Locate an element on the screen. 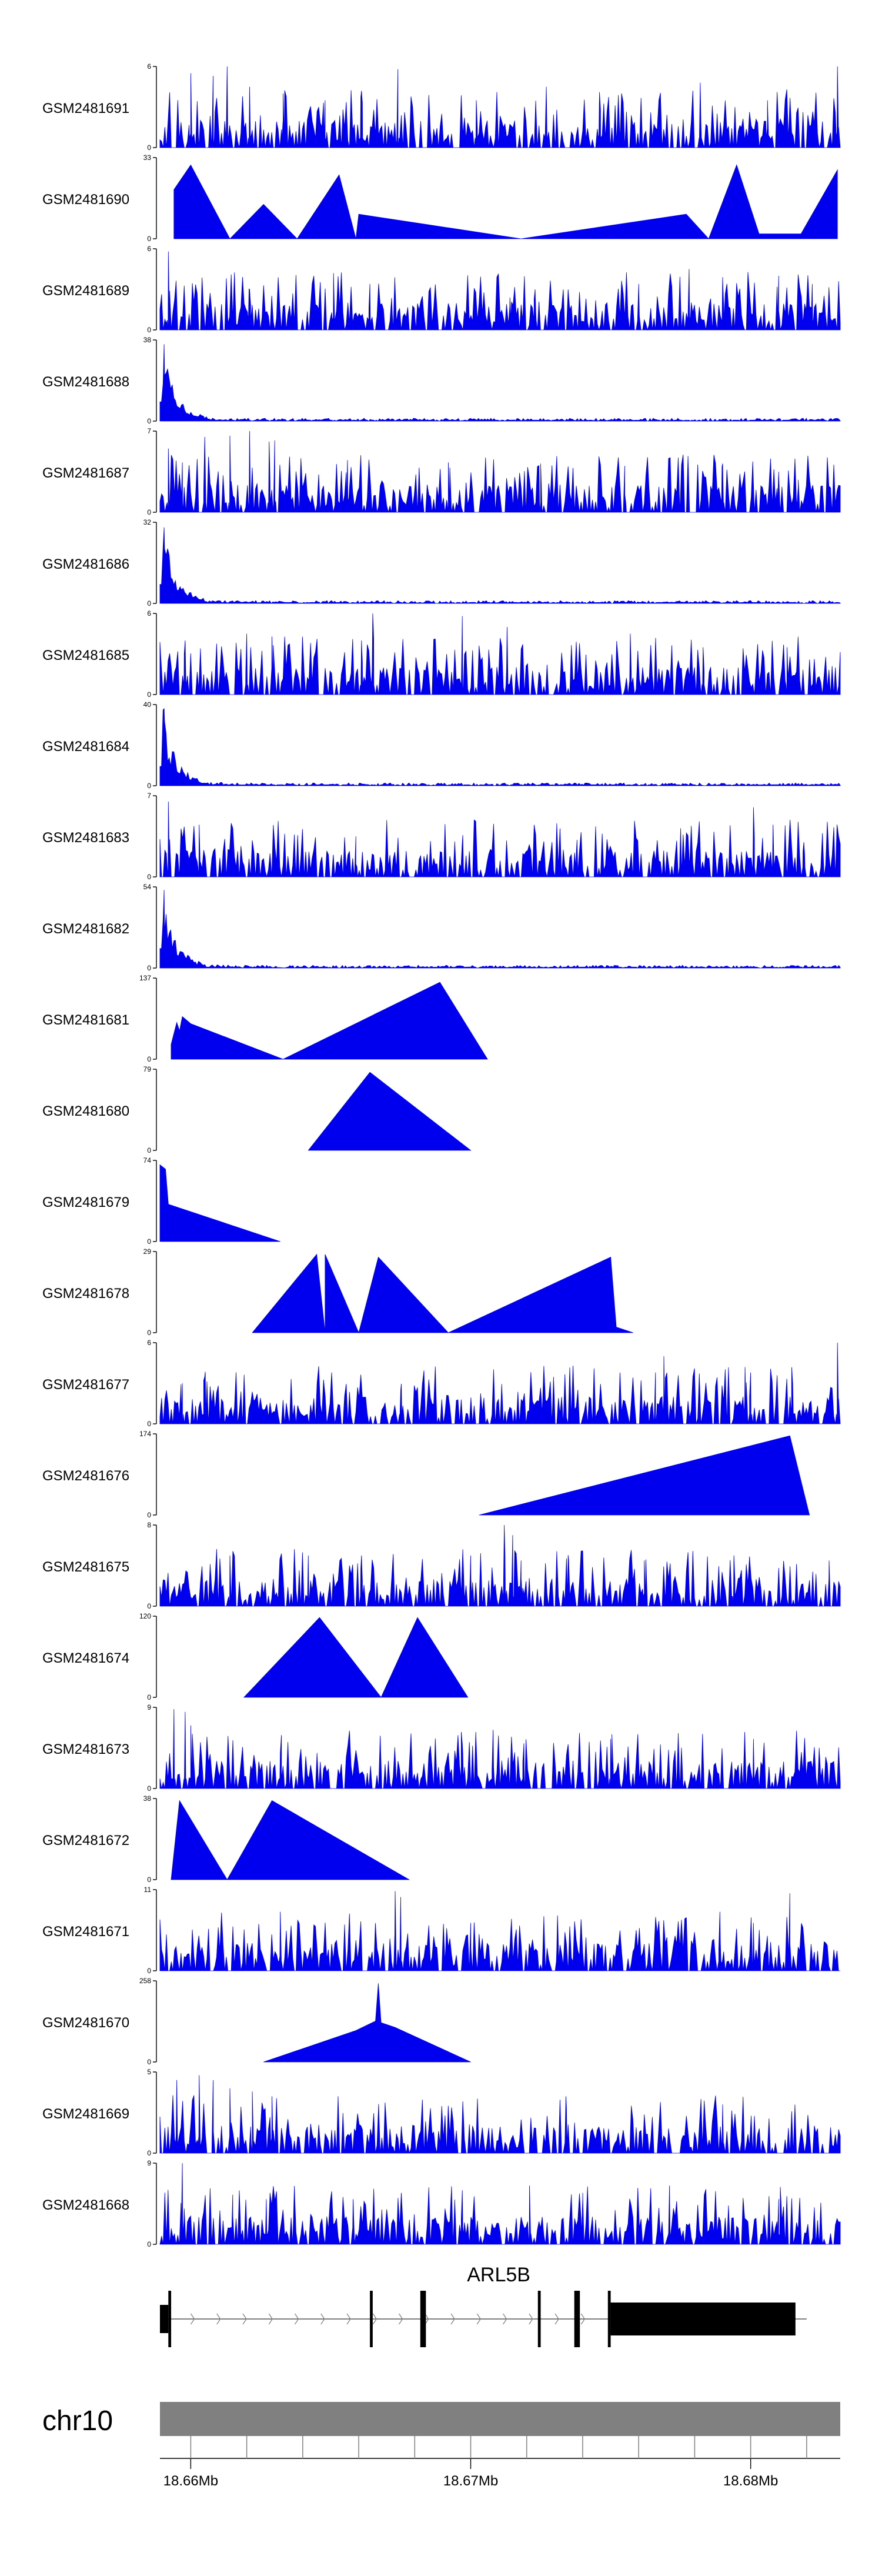 The width and height of the screenshot is (882, 2576). track-label: GSM2481680 is located at coordinates (85, 1111).